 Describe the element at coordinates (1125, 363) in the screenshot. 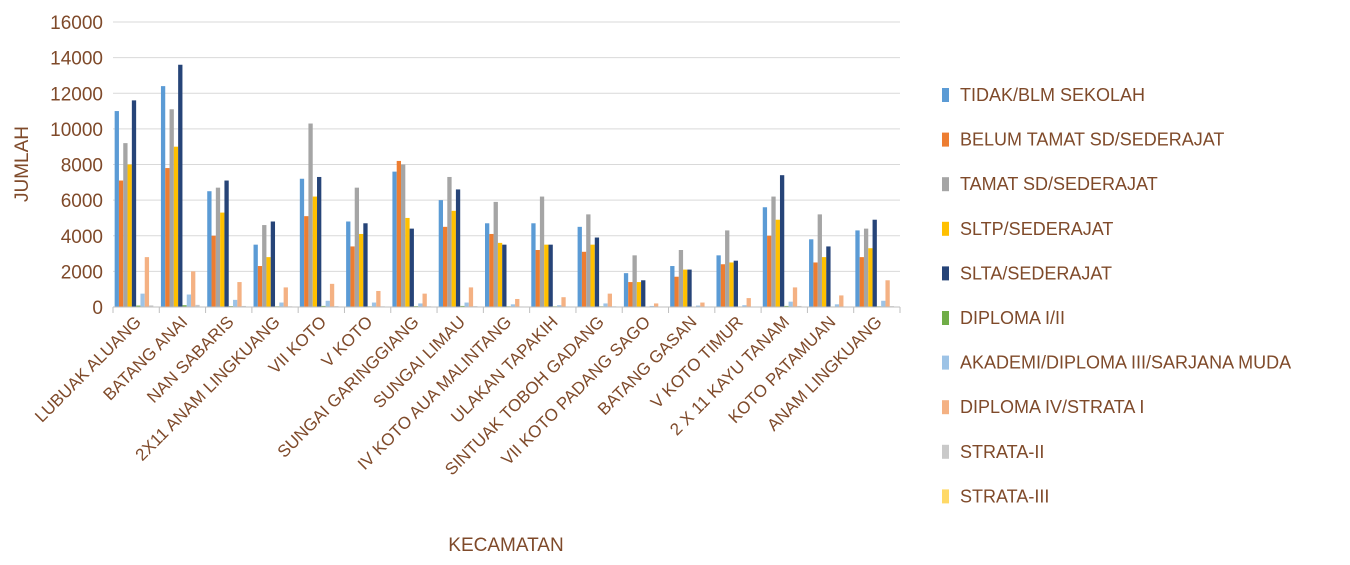

I see `legend-label: AKADEMI/DIPLOMA III/SARJANA MUDA` at that location.